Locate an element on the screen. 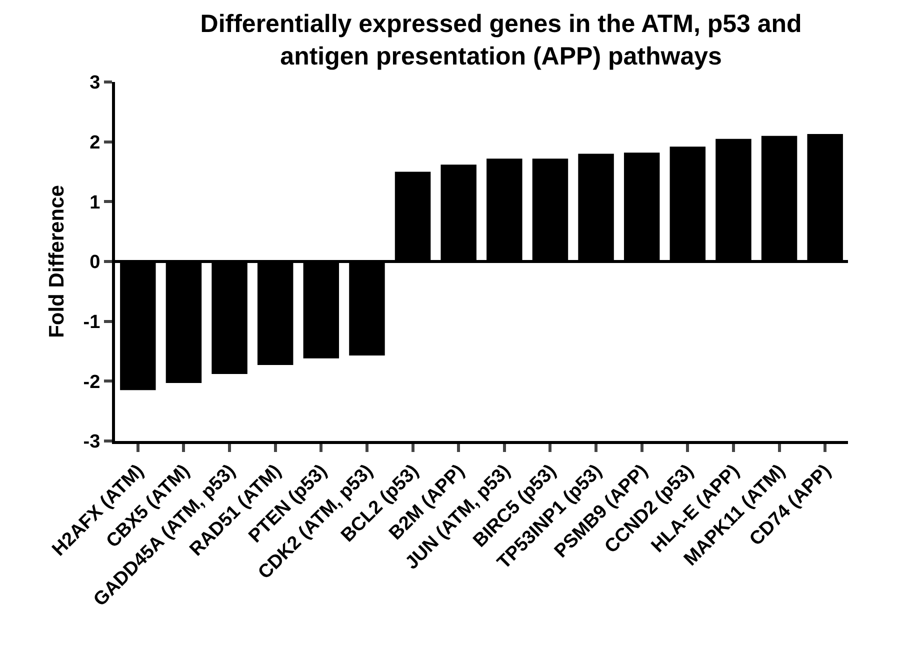 The image size is (911, 669). y-tick-label: -3 is located at coordinates (91, 442).